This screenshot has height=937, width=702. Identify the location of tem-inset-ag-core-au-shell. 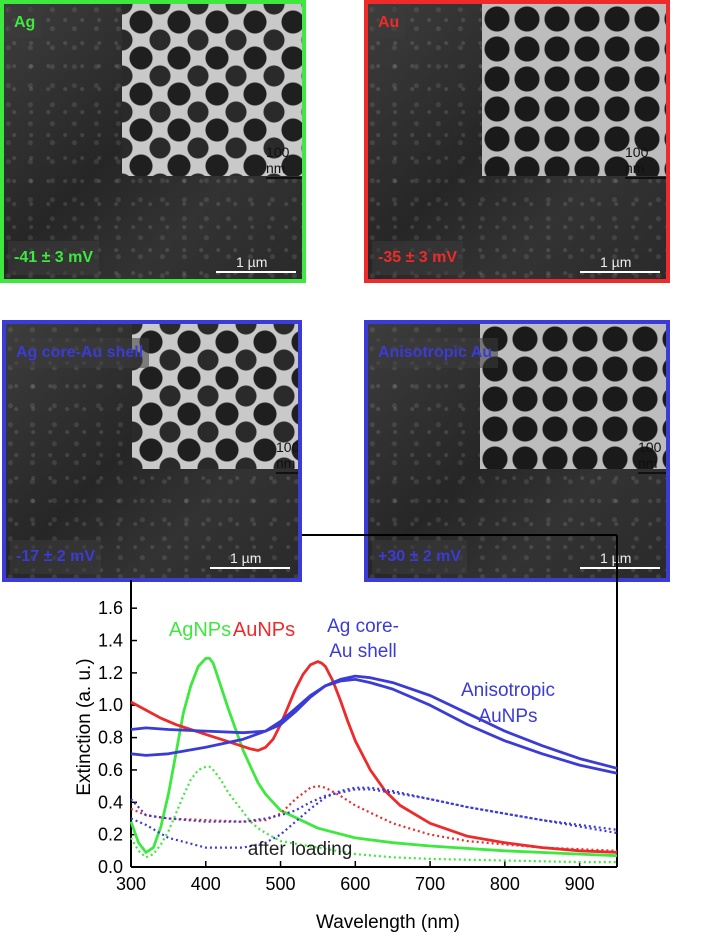
(215, 396).